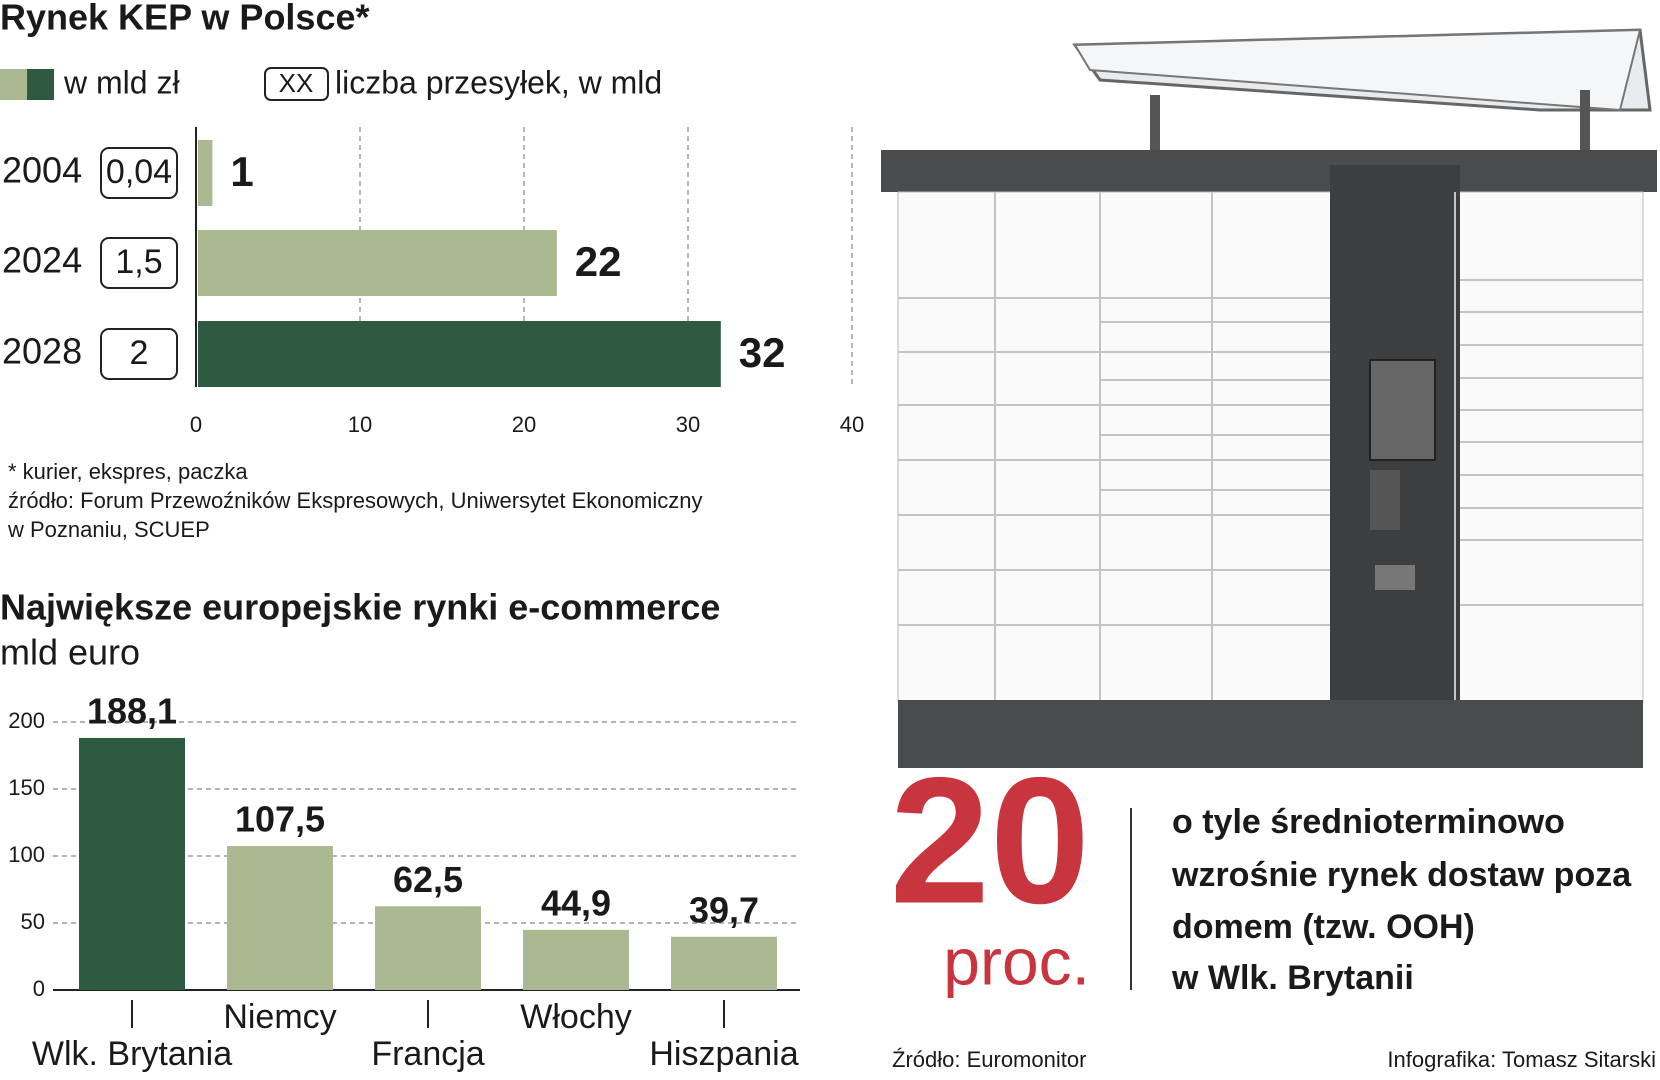 The width and height of the screenshot is (1660, 1080). What do you see at coordinates (42, 170) in the screenshot?
I see `category-label: 2004` at bounding box center [42, 170].